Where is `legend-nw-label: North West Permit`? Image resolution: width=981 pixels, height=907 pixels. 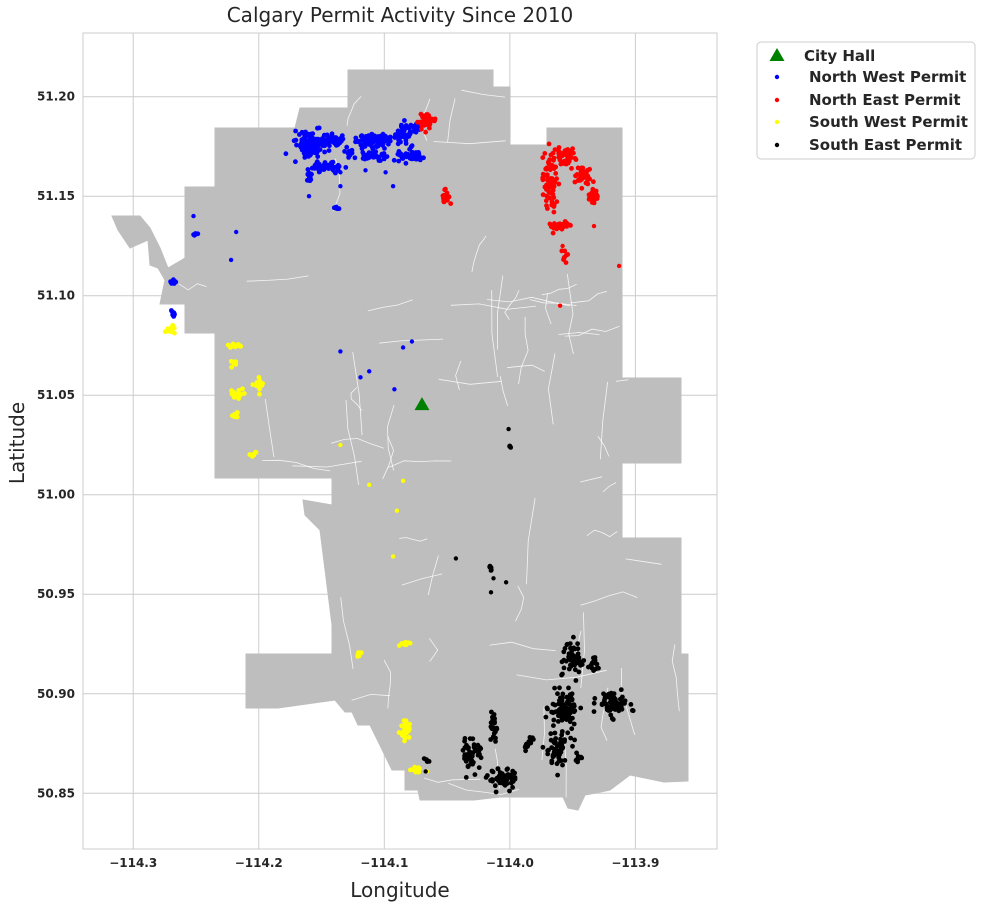
legend-nw-label: North West Permit is located at coordinates (887, 77).